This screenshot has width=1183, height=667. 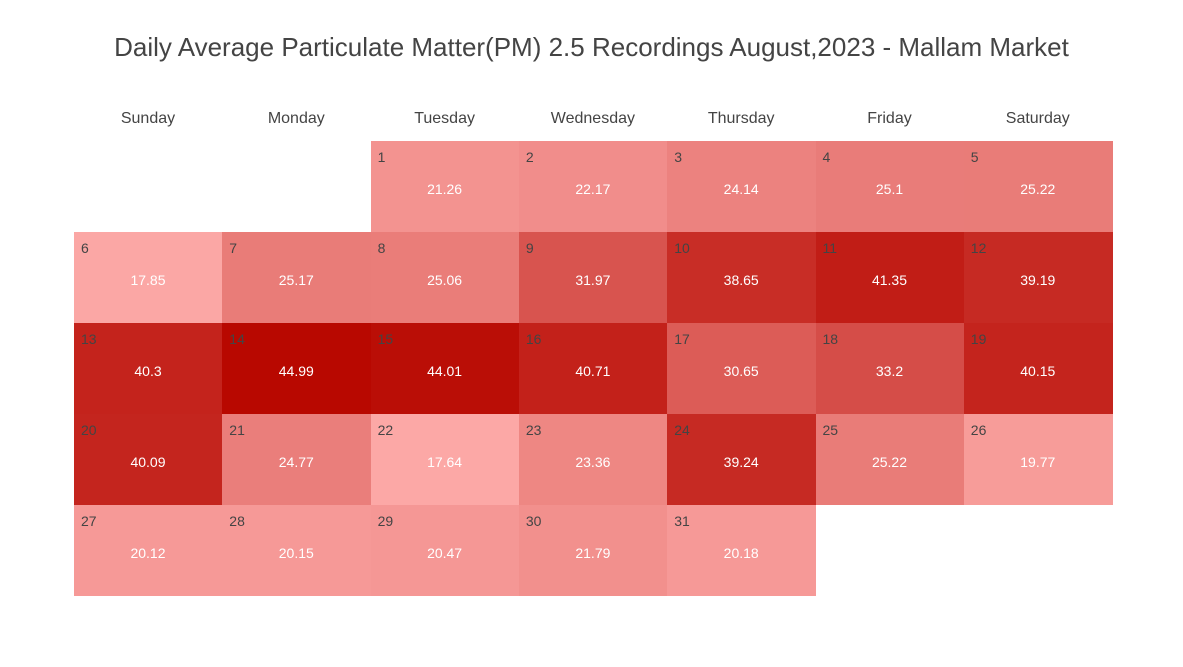 I want to click on day-cell: 2 22.17, so click(x=593, y=186).